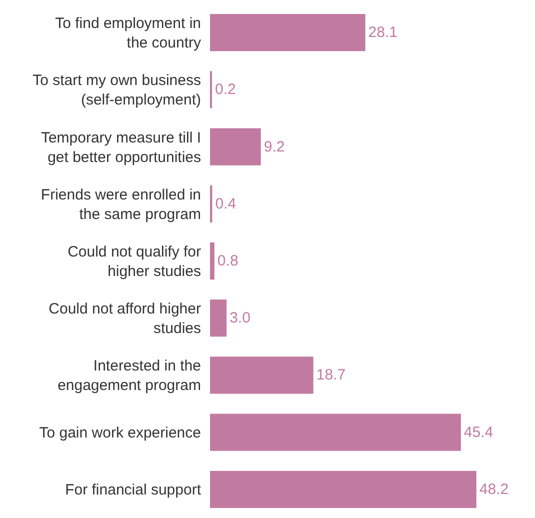 This screenshot has width=535, height=518. I want to click on data-label: 45.4, so click(479, 432).